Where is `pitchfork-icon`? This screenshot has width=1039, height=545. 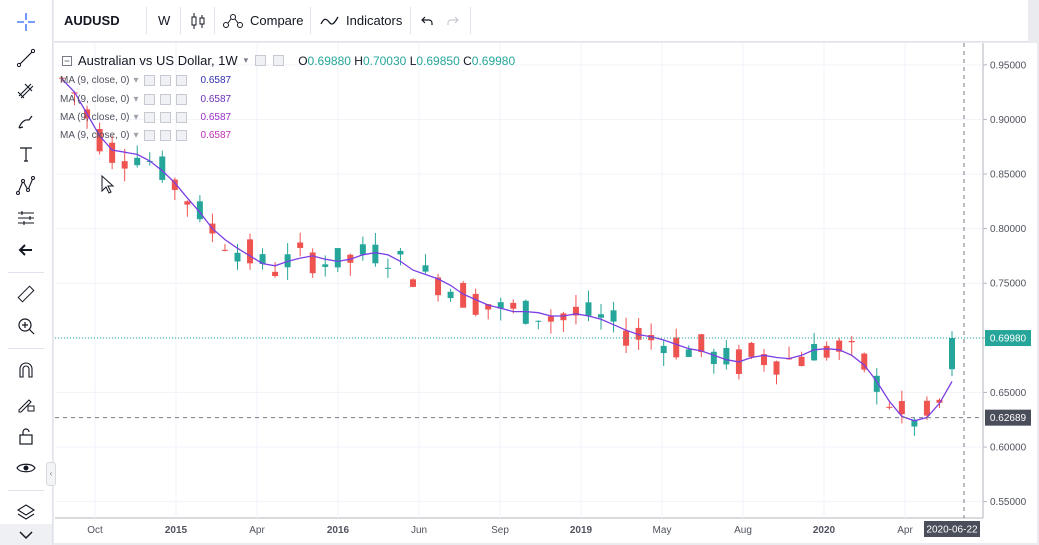 pitchfork-icon is located at coordinates (26, 90).